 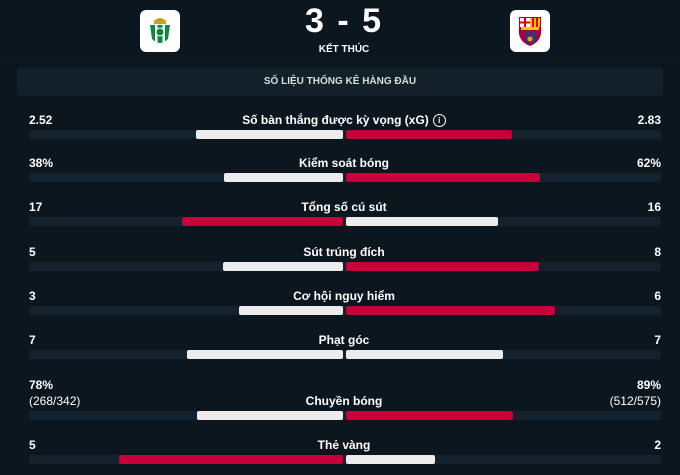 I want to click on stat-label: Chuyền bóng, so click(x=344, y=401).